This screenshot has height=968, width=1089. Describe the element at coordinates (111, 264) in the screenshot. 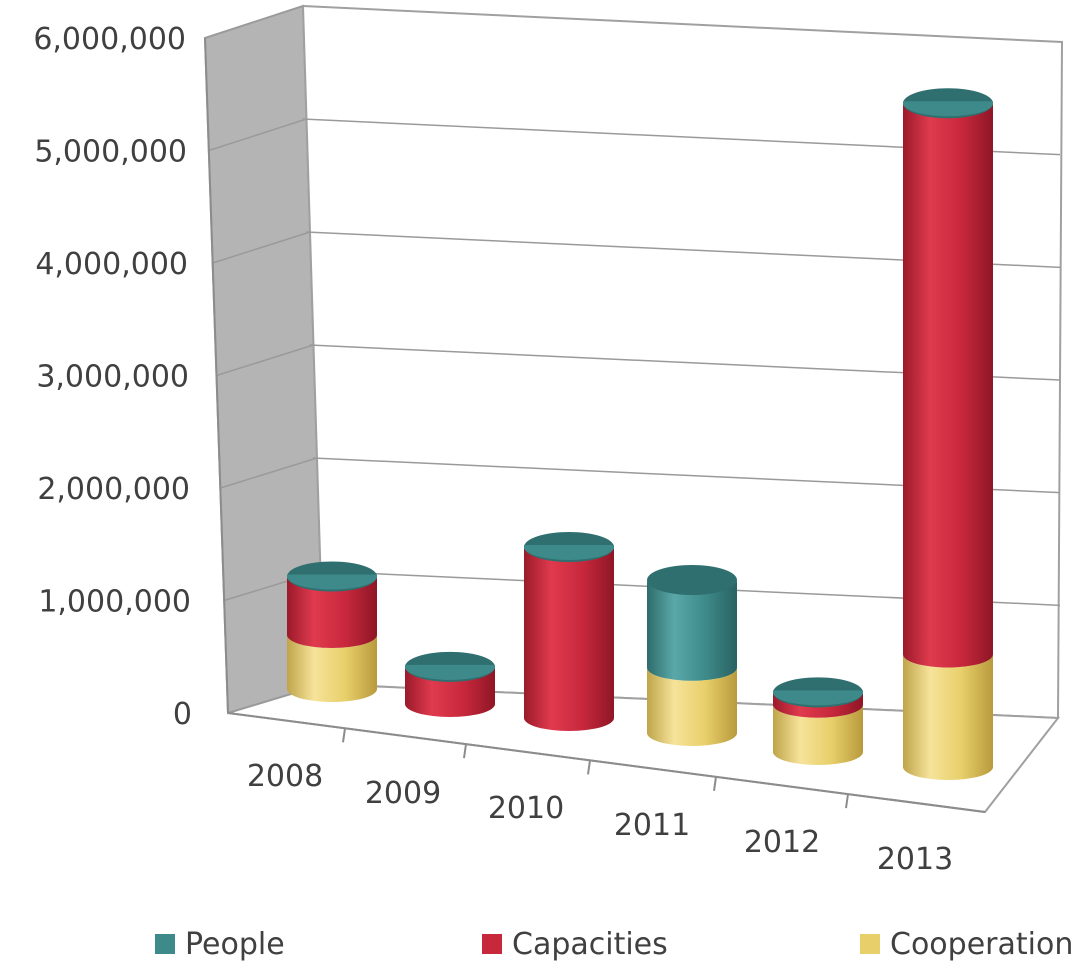

I see `y-tick-label: 4,000,000` at that location.